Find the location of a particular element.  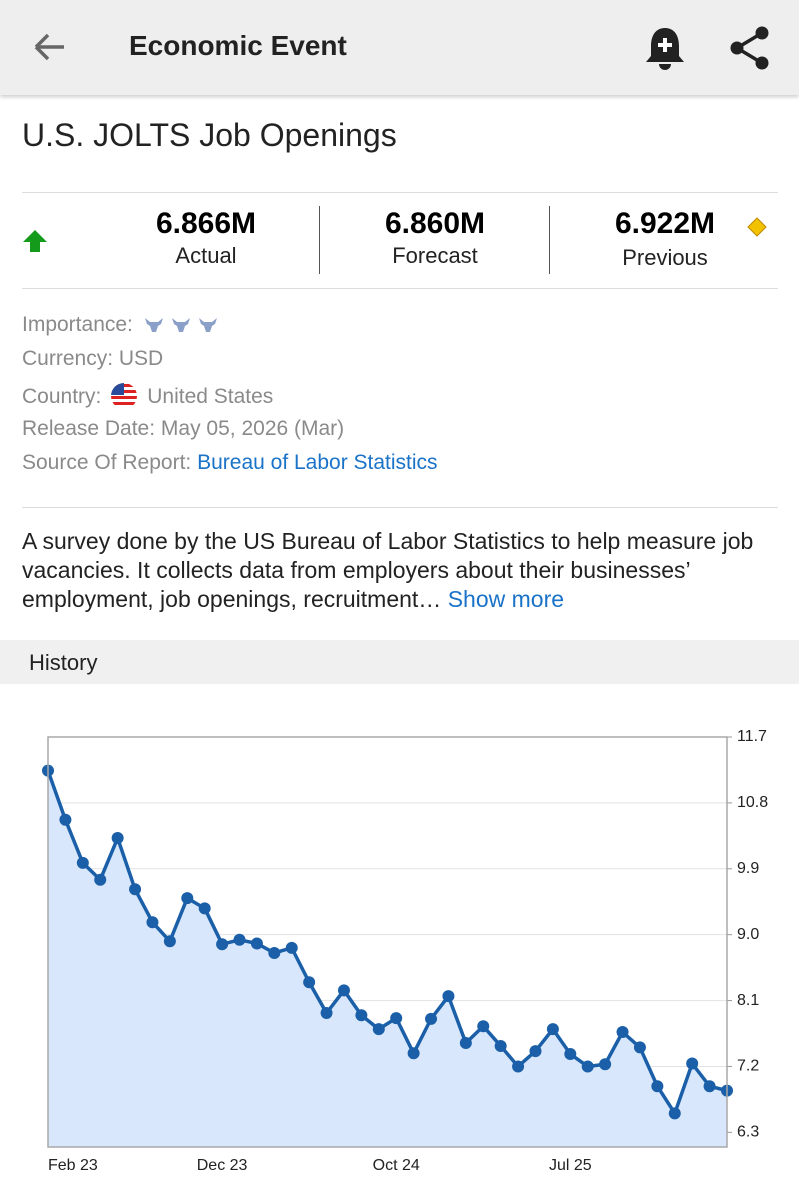

info-value: United States is located at coordinates (210, 396).